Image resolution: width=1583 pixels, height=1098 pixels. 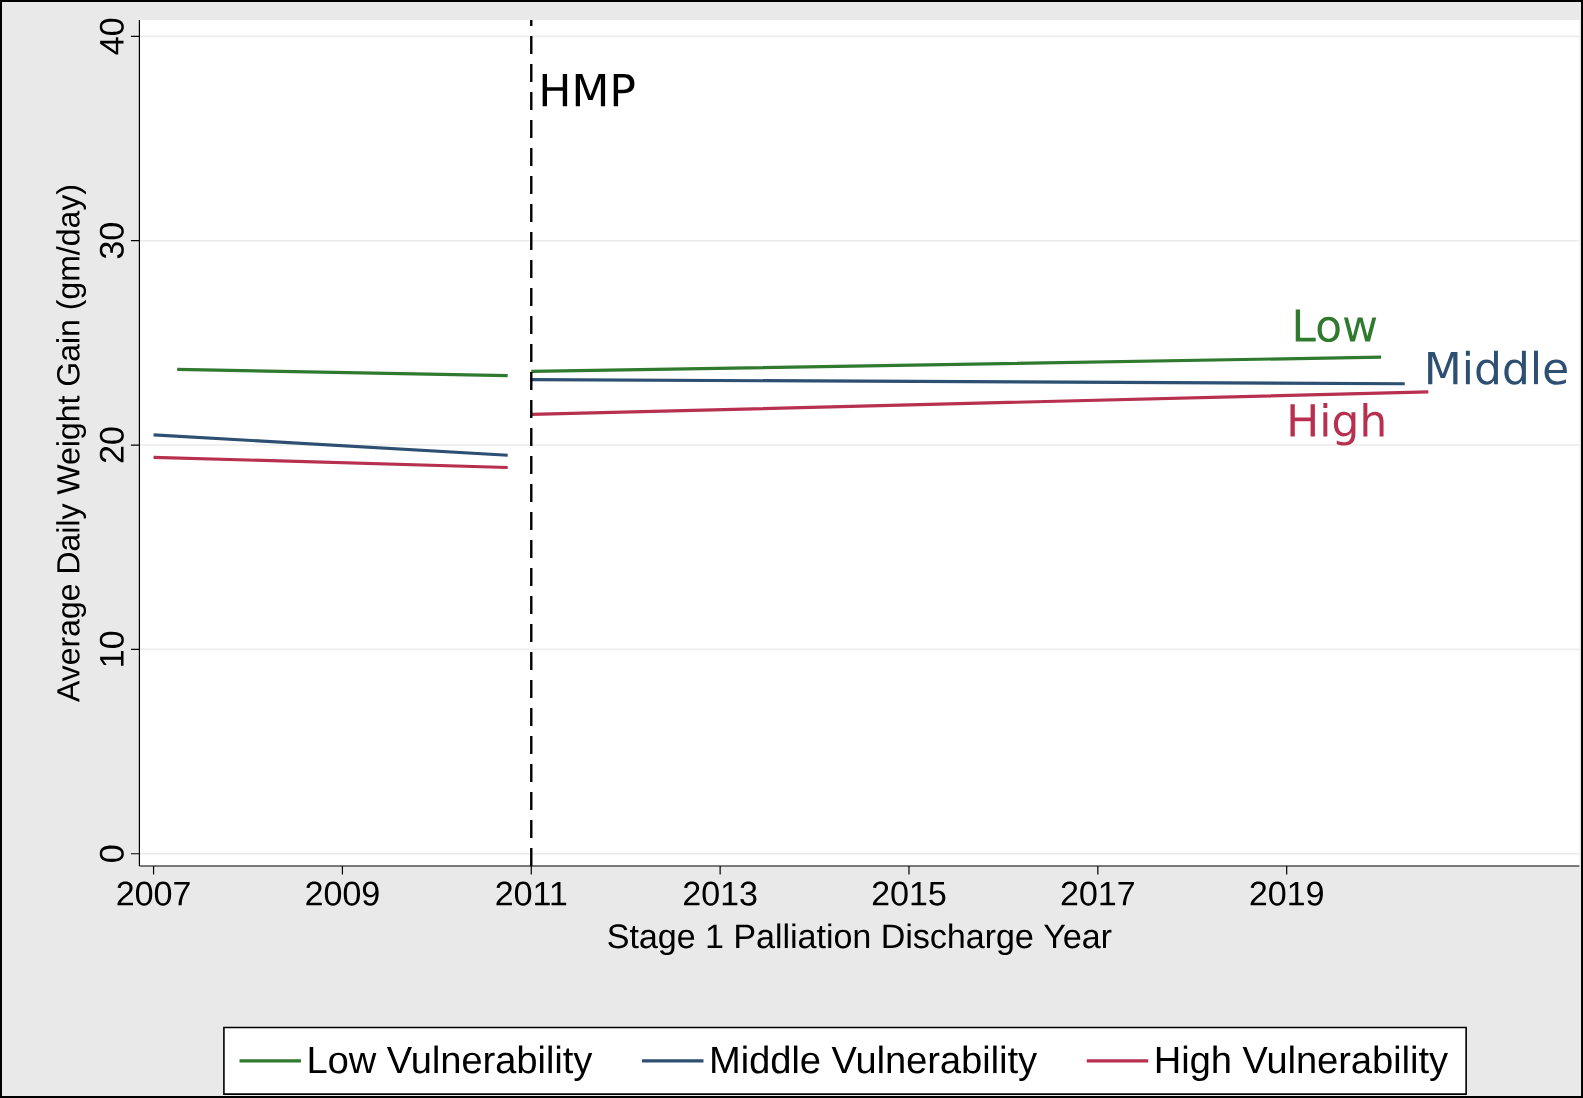 I want to click on annotation: Low, so click(x=1336, y=326).